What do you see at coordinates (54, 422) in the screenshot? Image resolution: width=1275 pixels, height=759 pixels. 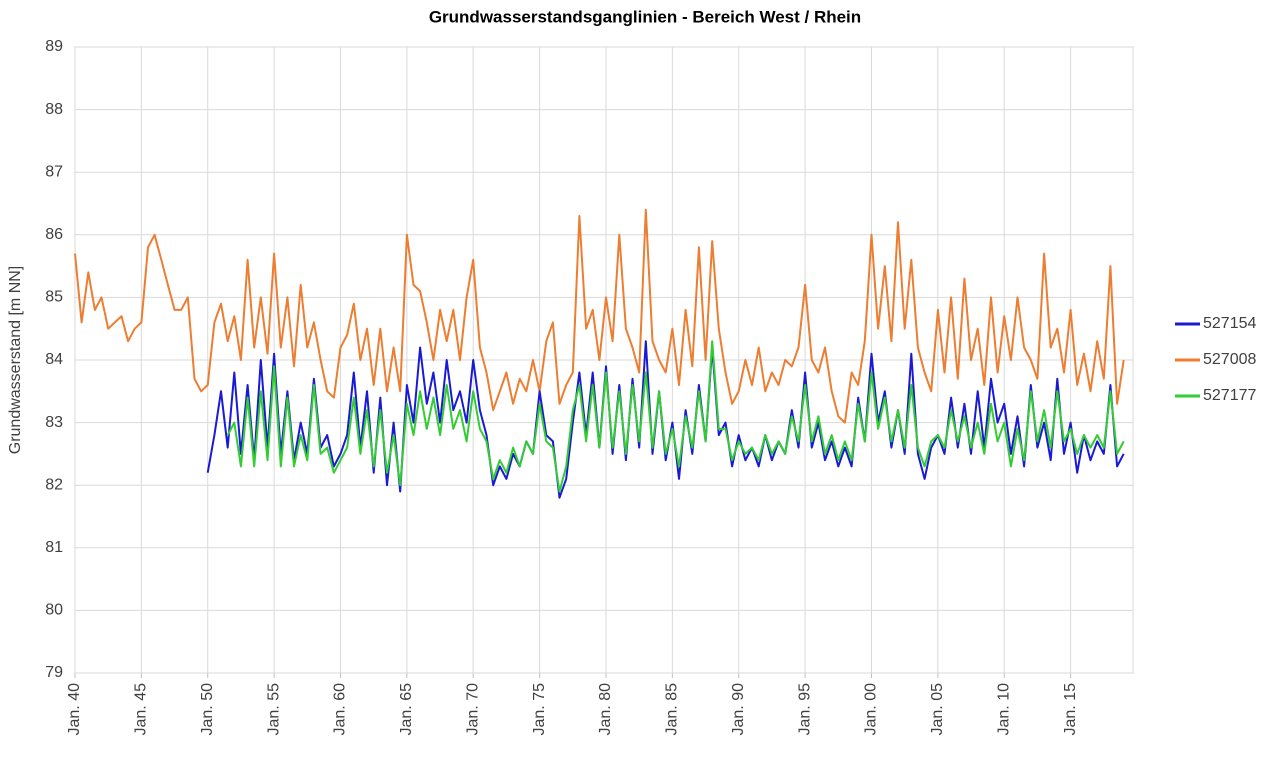 I see `y-tick-label: 83` at bounding box center [54, 422].